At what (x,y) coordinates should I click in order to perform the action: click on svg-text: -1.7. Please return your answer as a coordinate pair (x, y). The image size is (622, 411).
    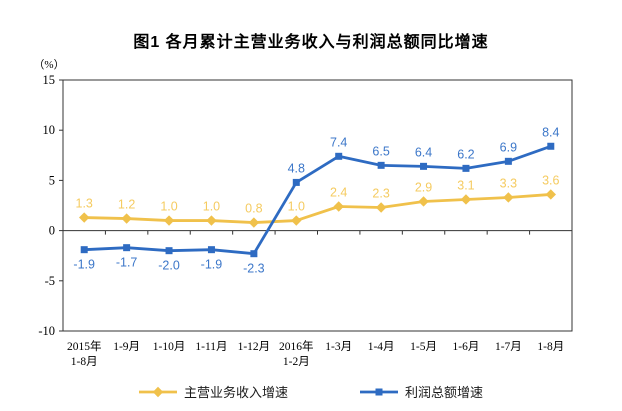
    Looking at the image, I should click on (127, 263).